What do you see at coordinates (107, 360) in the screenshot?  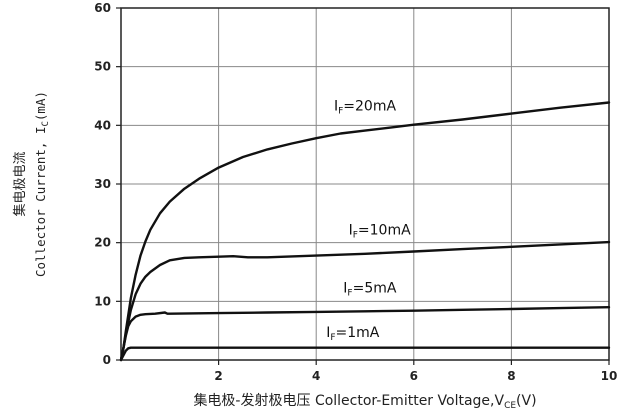 I see `y-tick-label: 0` at bounding box center [107, 360].